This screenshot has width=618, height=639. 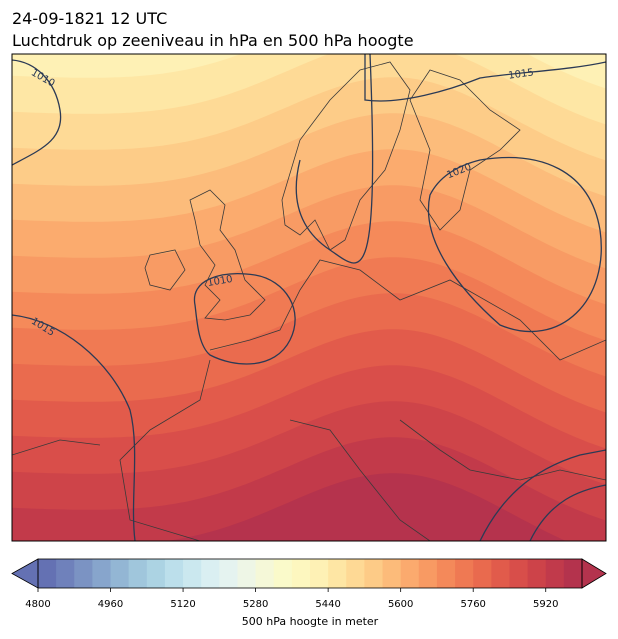 What do you see at coordinates (472, 604) in the screenshot?
I see `tick-label: 5760` at bounding box center [472, 604].